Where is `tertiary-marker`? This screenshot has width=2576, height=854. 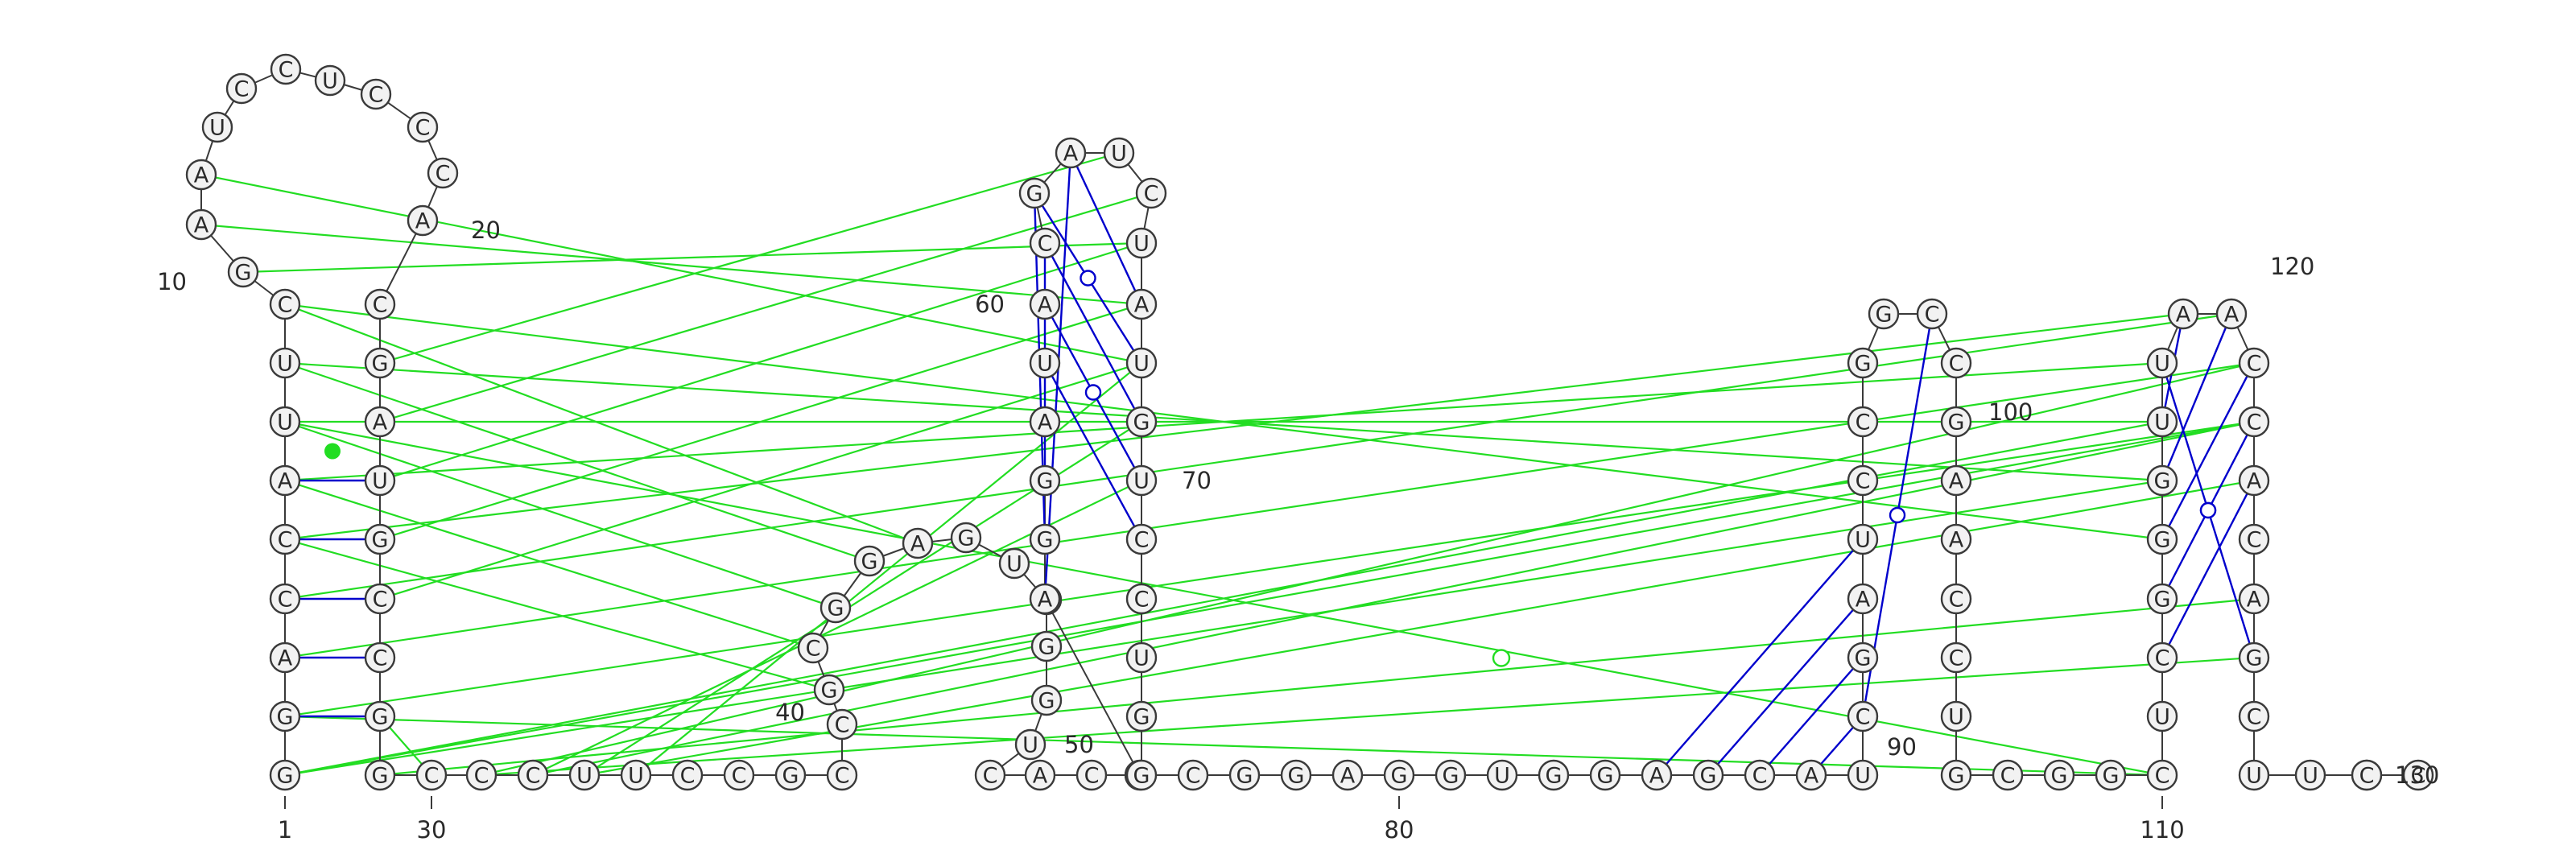 tertiary-marker is located at coordinates (1501, 658).